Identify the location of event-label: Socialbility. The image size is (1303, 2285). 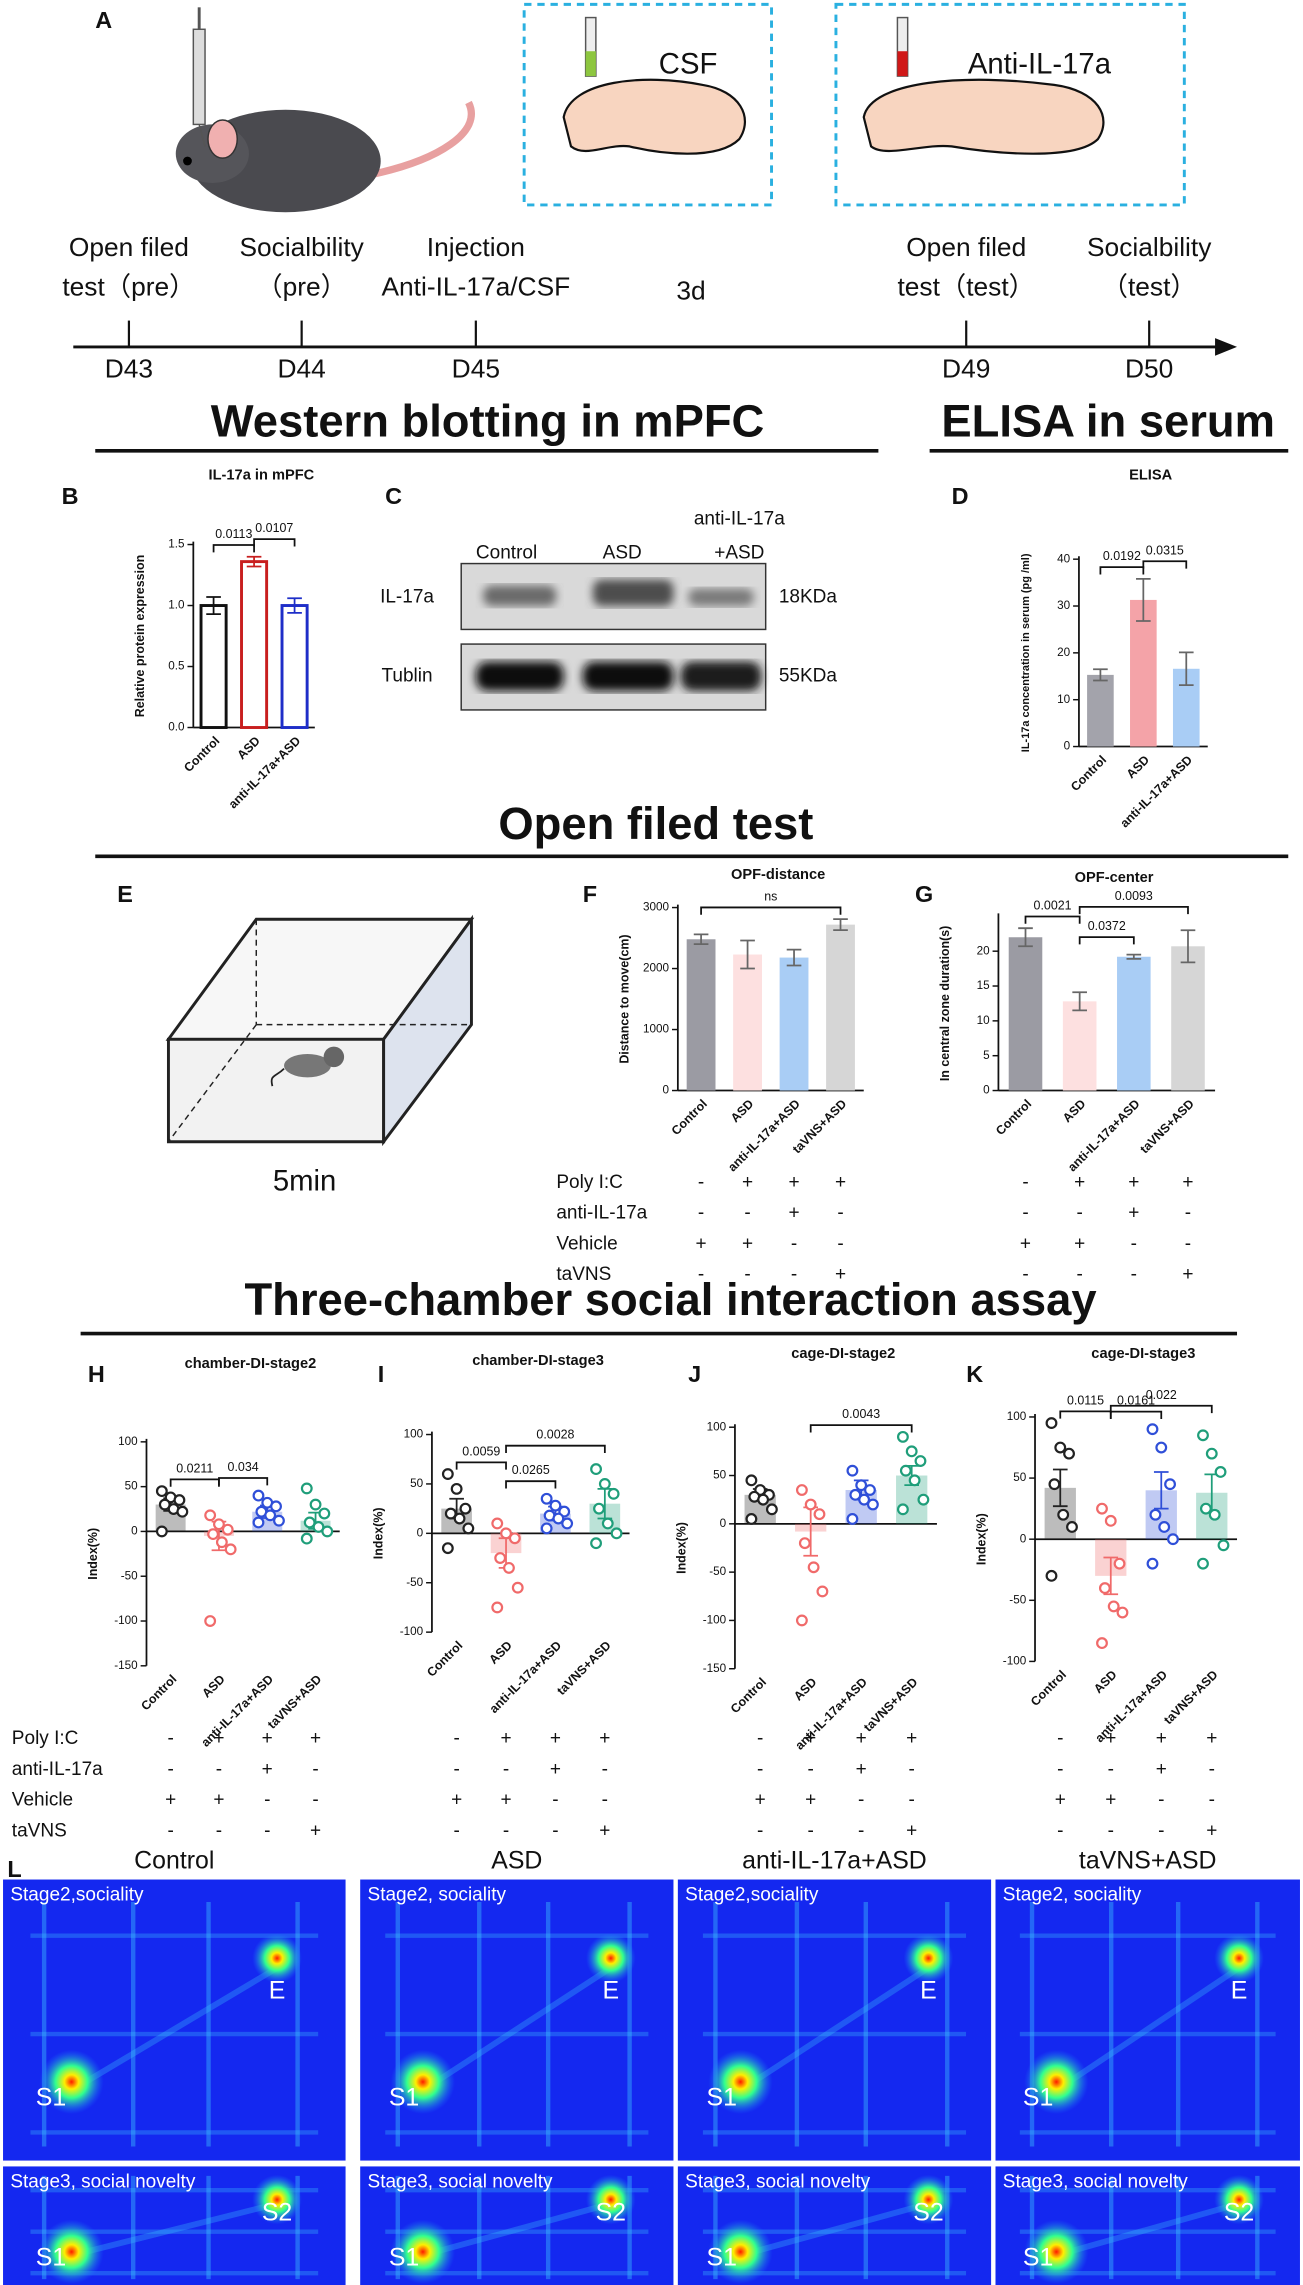
(1149, 247).